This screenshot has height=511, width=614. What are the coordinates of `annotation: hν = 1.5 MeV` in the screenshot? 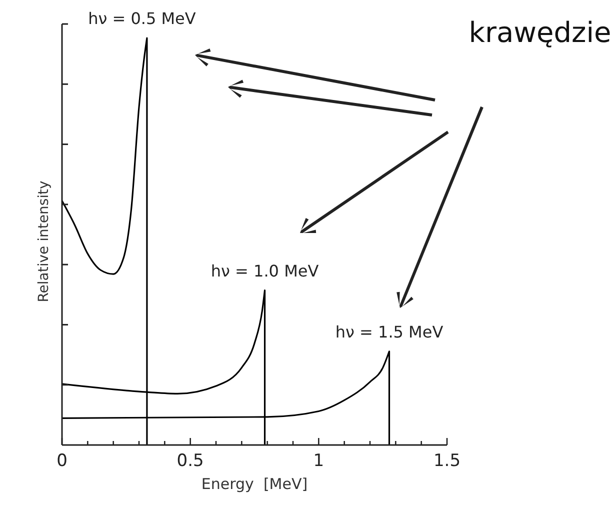 It's located at (389, 332).